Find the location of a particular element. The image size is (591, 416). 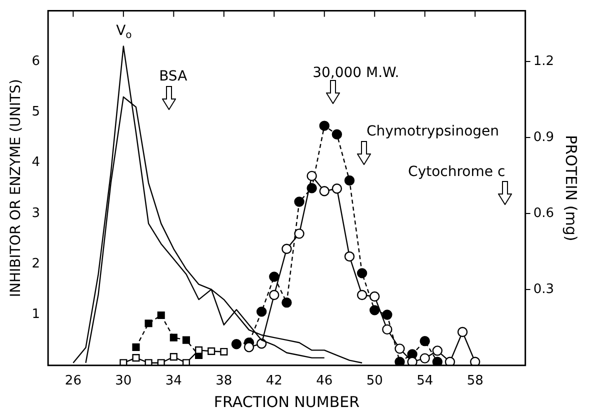

x-tick-label: 58 is located at coordinates (475, 381).